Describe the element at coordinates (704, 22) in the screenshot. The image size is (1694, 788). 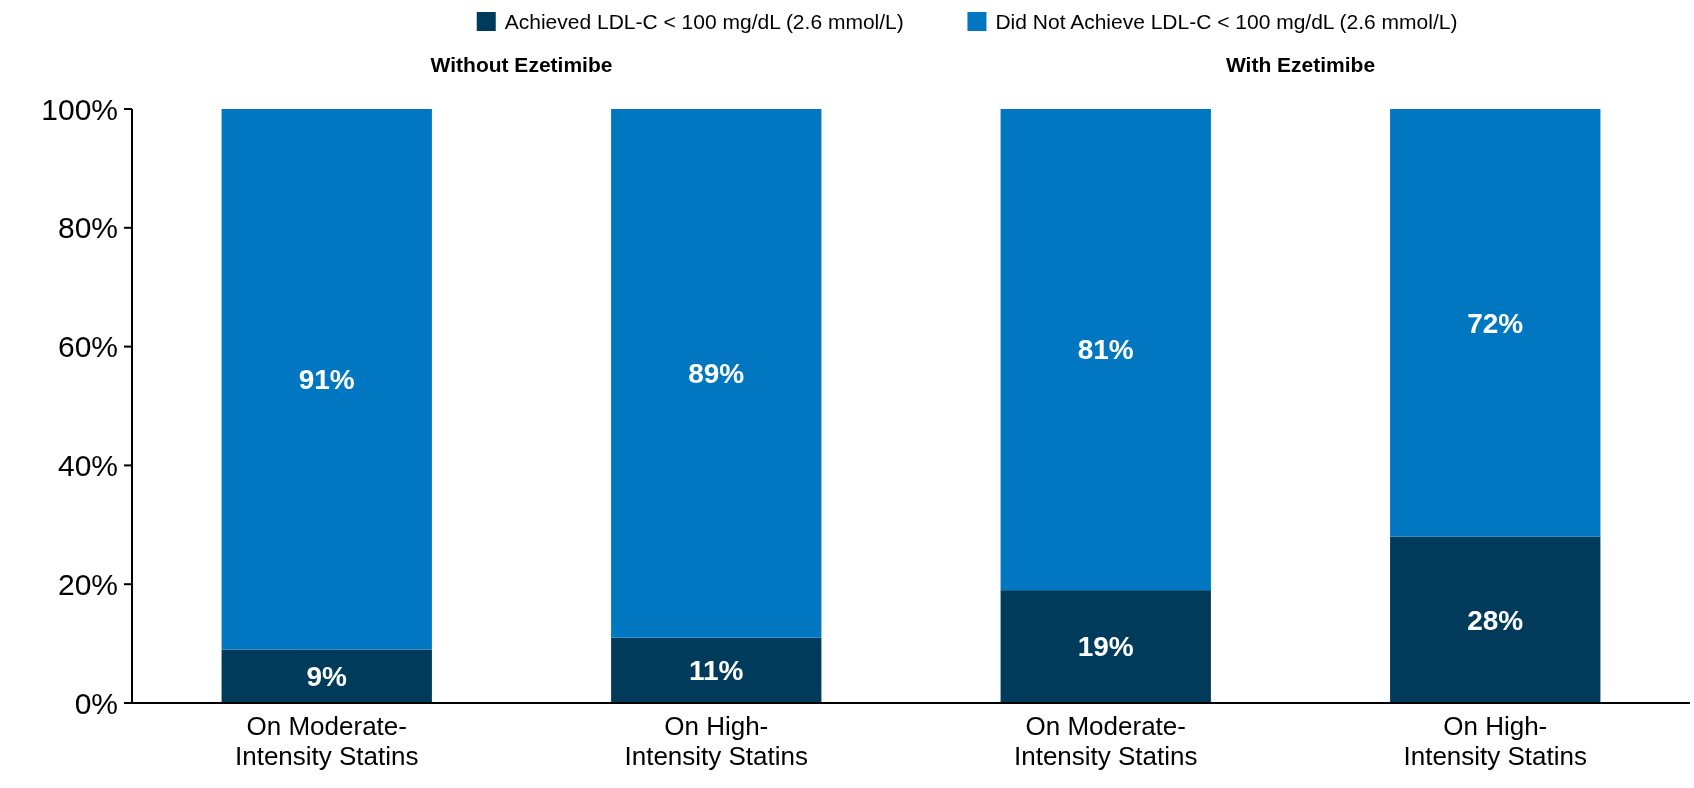
I see `legend-label: Achieved LDL-C < 100 mg/dL (2.6 mmol/L)` at that location.